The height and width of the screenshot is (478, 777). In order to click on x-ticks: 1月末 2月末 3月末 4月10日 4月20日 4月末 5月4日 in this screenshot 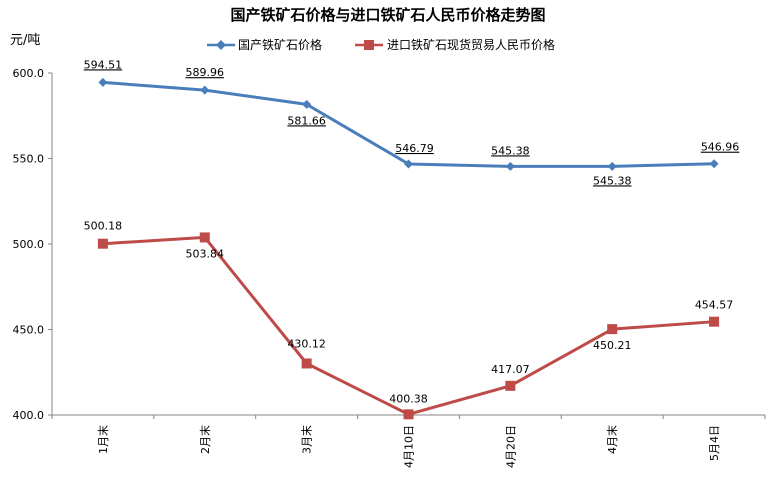, I will do `click(408, 441)`.